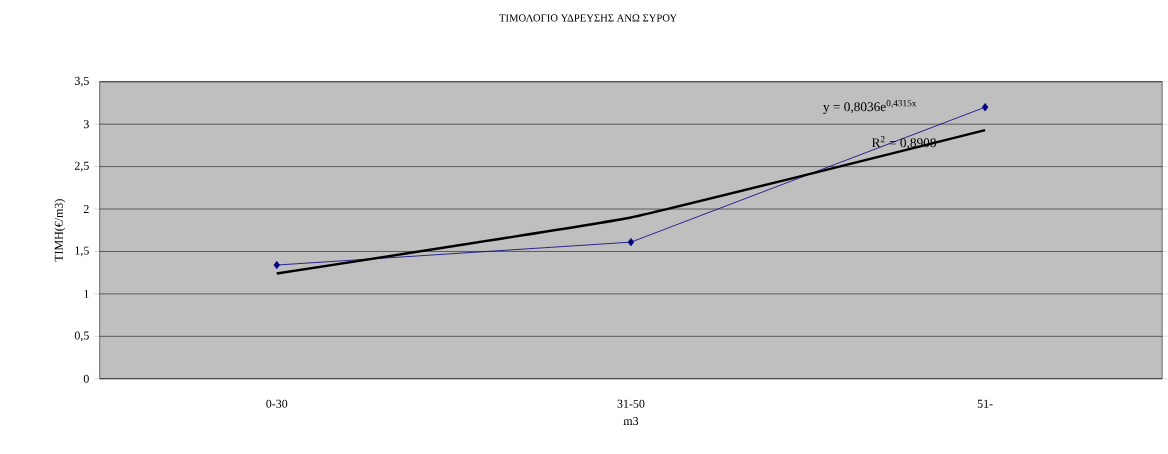 The image size is (1168, 454). Describe the element at coordinates (81, 166) in the screenshot. I see `y-tick-label: 2,5` at that location.